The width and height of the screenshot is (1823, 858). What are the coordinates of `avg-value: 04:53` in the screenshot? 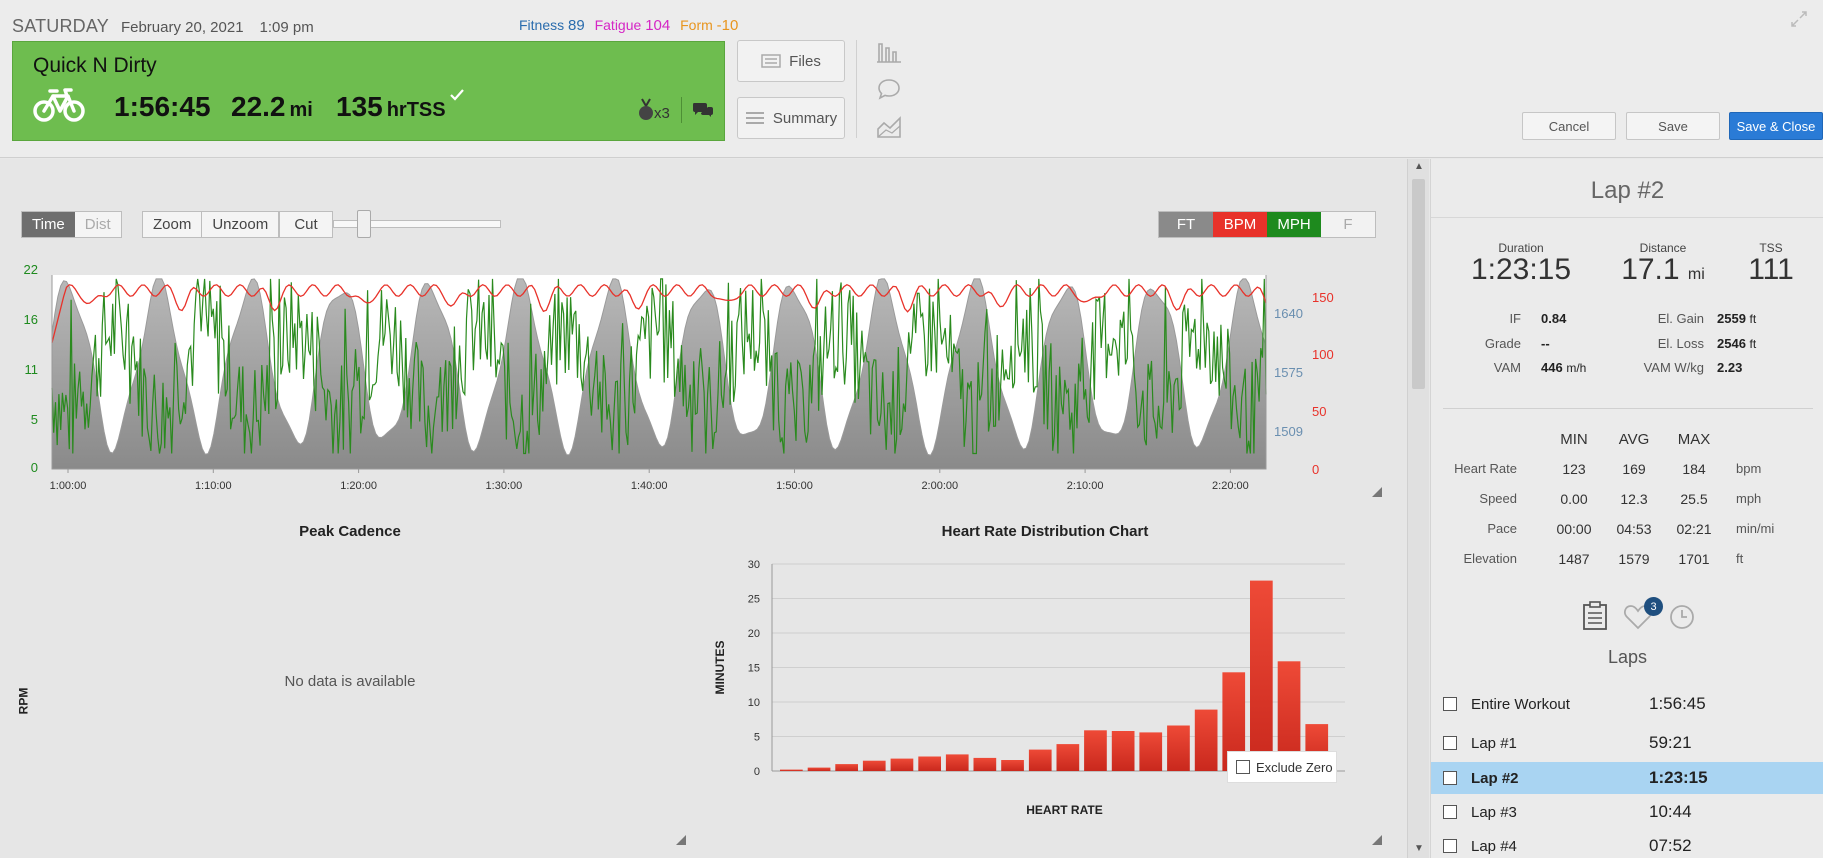 It's located at (1634, 529).